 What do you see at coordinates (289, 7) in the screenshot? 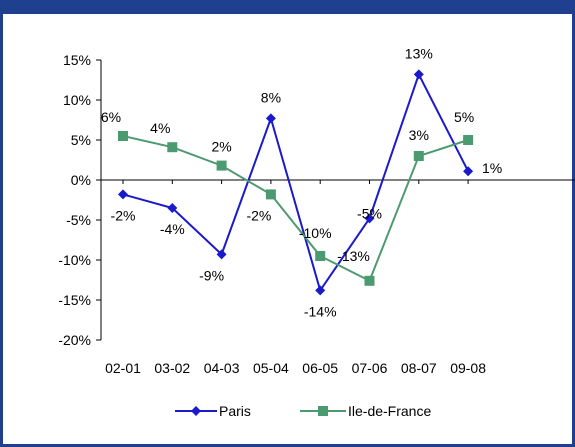
I see `header-bar` at bounding box center [289, 7].